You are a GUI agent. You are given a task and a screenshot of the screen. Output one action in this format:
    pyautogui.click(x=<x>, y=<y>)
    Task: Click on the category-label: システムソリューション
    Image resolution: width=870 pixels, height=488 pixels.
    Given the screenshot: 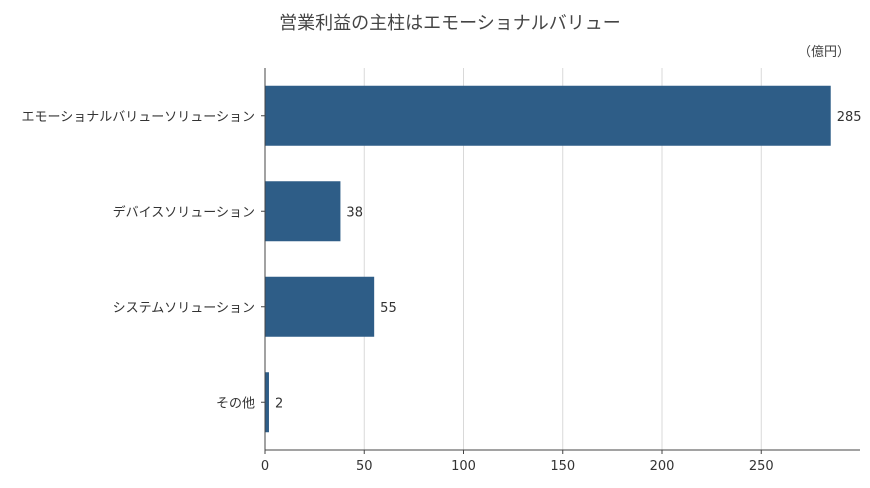 What is the action you would take?
    pyautogui.click(x=184, y=308)
    